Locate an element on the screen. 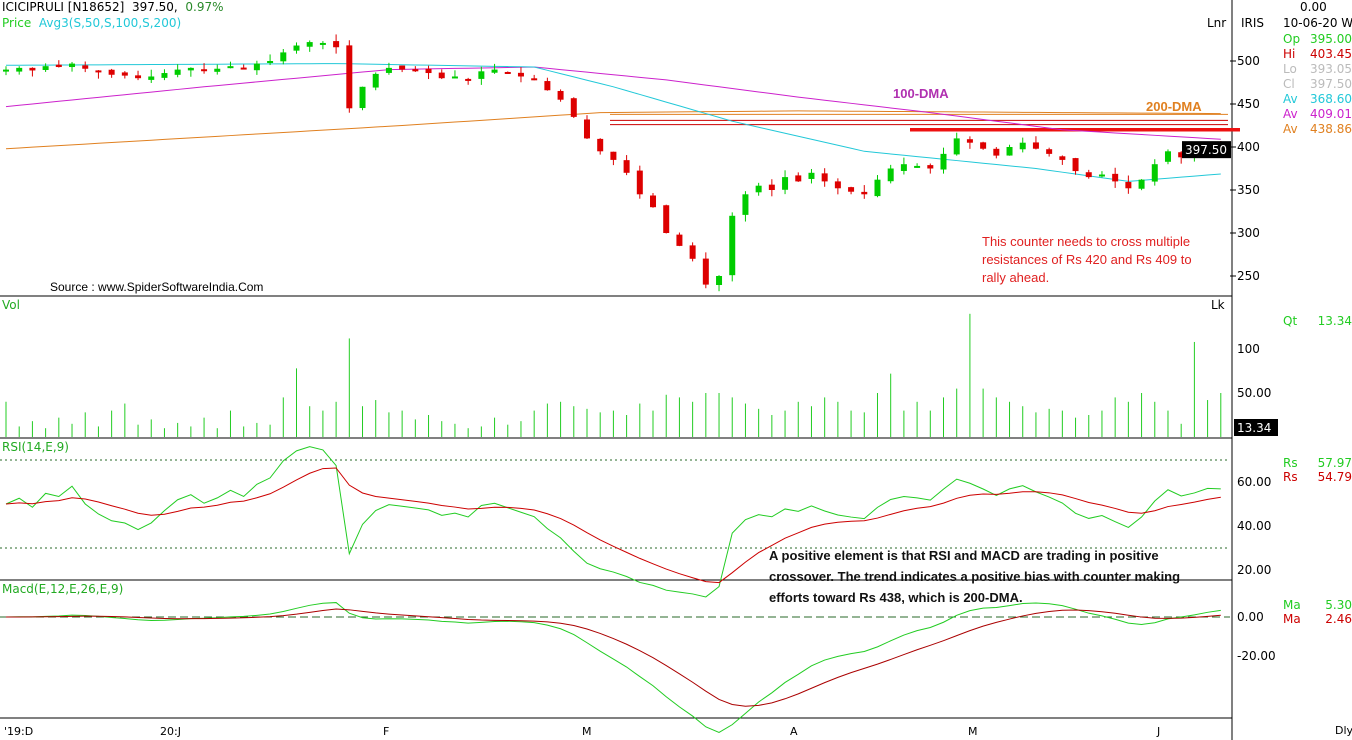  change-percent: 0.97% is located at coordinates (204, 7).